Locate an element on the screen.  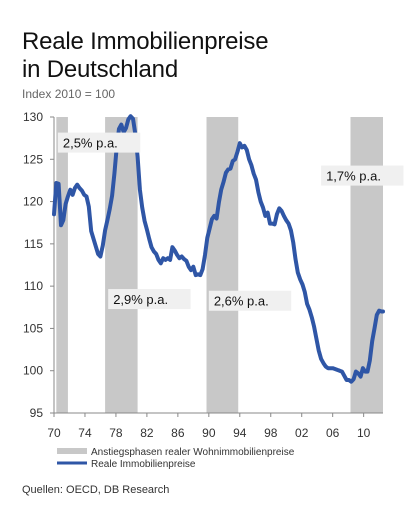
y-tick-label-95: 95 is located at coordinates (37, 413).